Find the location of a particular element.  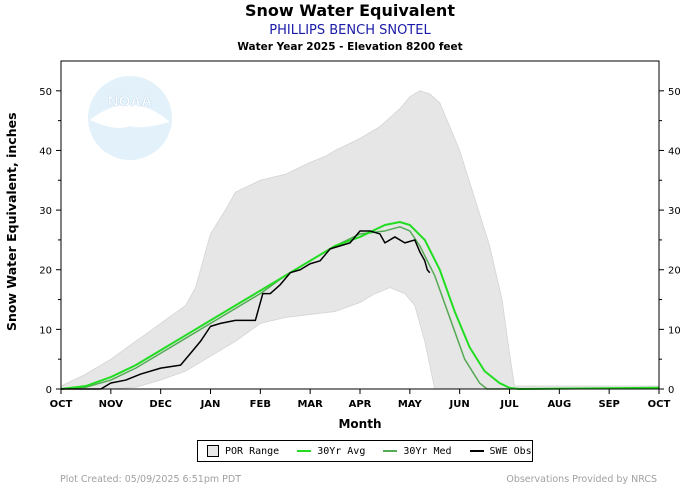

legend-label-por: POR Range is located at coordinates (252, 451).